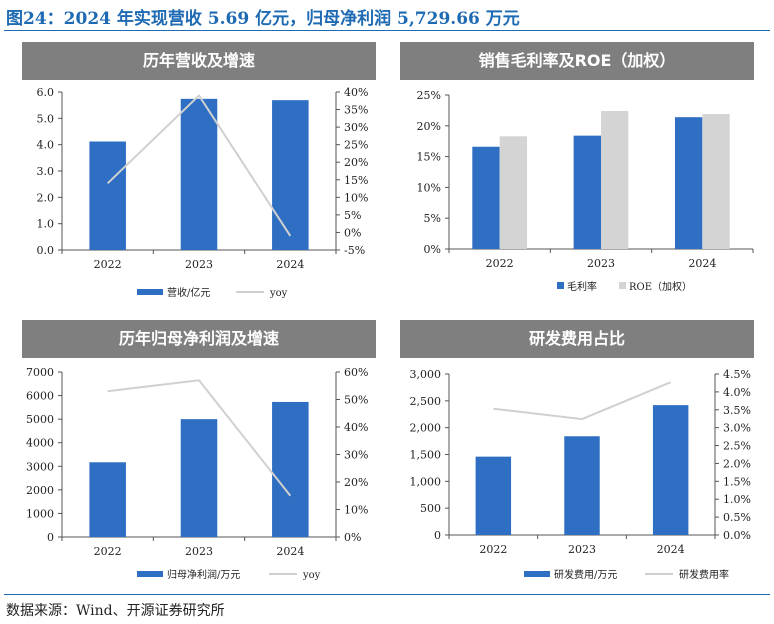 This screenshot has width=774, height=624. Describe the element at coordinates (387, 594) in the screenshot. I see `source-rule` at that location.